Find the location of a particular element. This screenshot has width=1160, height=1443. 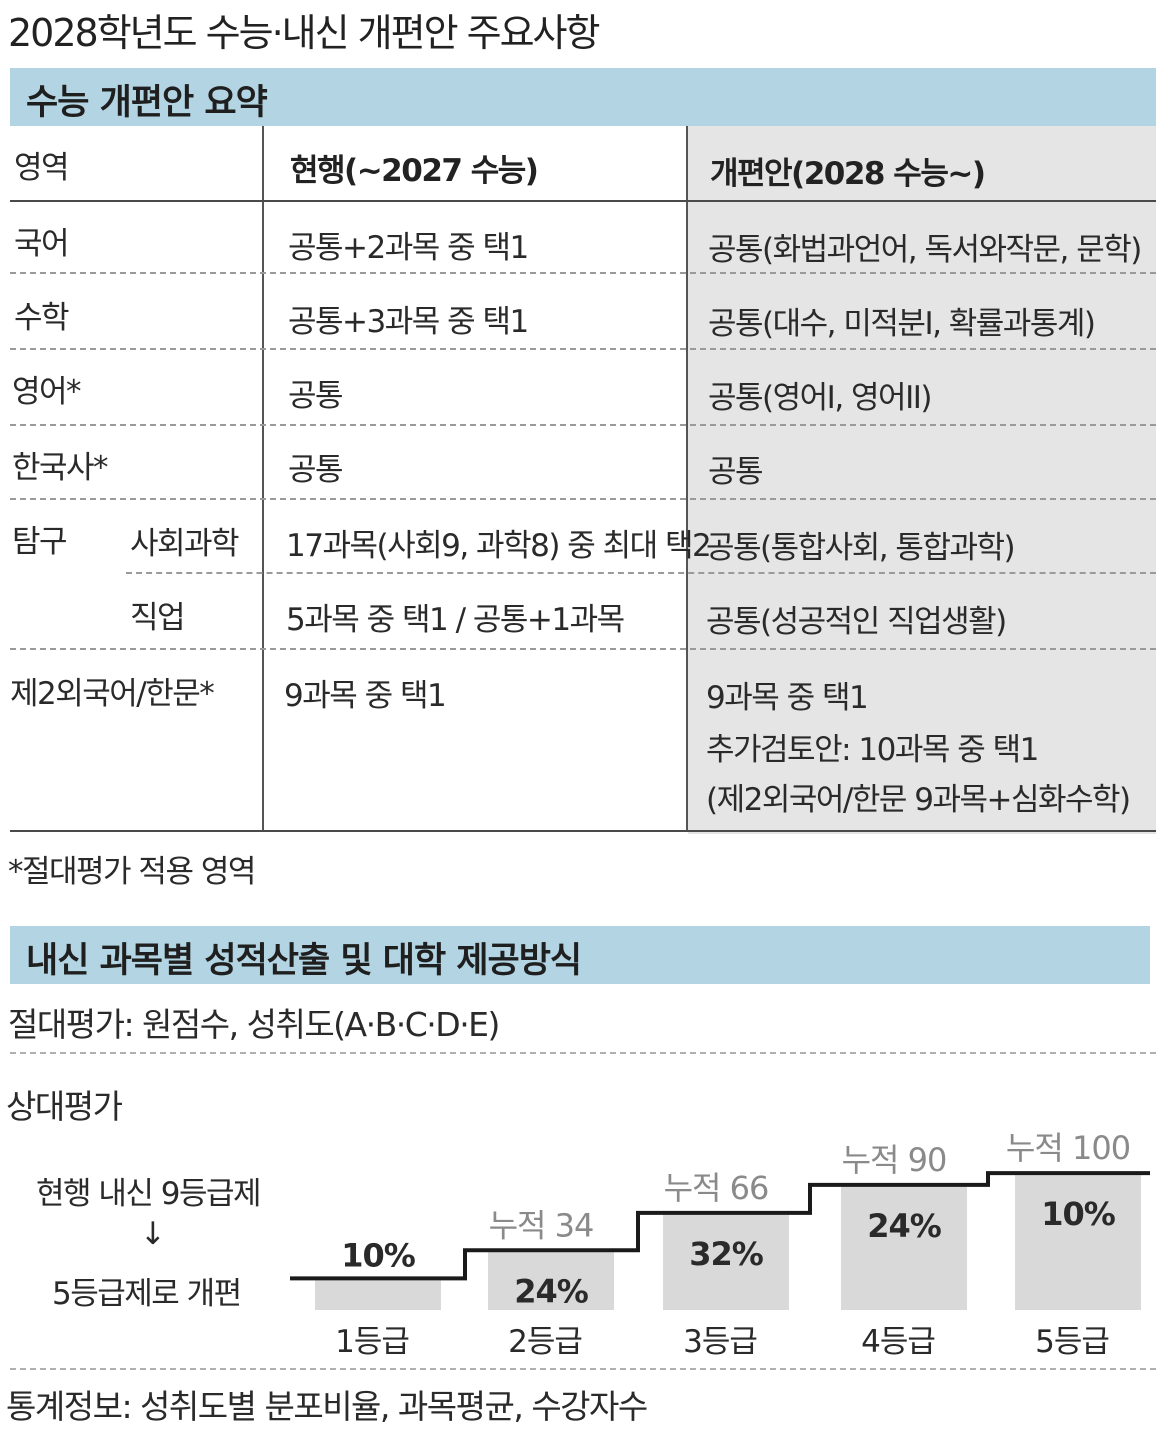

row-sub-social-science: 사회과학 is located at coordinates (185, 544).